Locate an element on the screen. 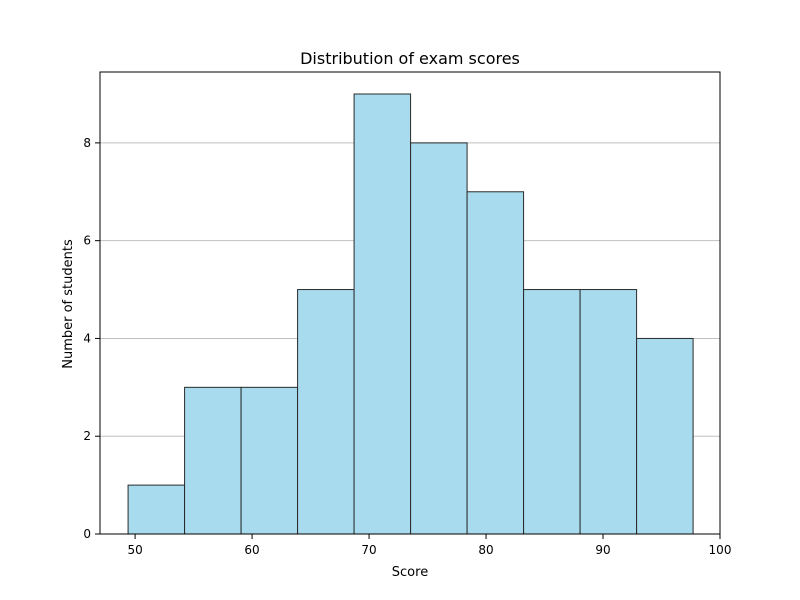 The width and height of the screenshot is (800, 600). y-axis-label: Number of students is located at coordinates (68, 304).